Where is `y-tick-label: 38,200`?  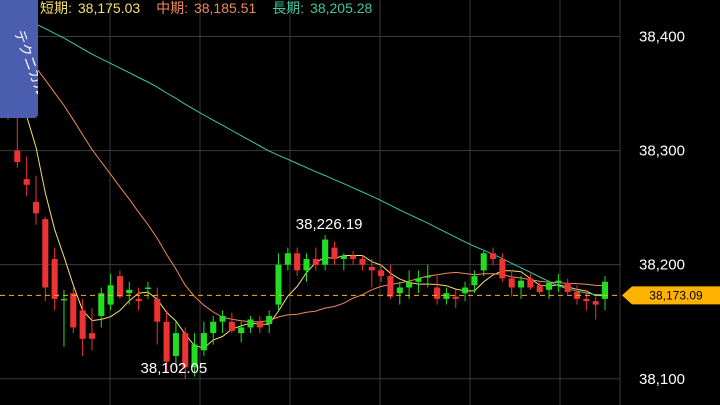 y-tick-label: 38,200 is located at coordinates (662, 265).